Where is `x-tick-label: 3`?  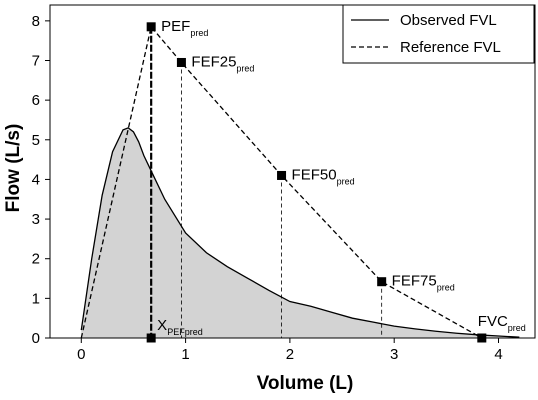 x-tick-label: 3 is located at coordinates (394, 354).